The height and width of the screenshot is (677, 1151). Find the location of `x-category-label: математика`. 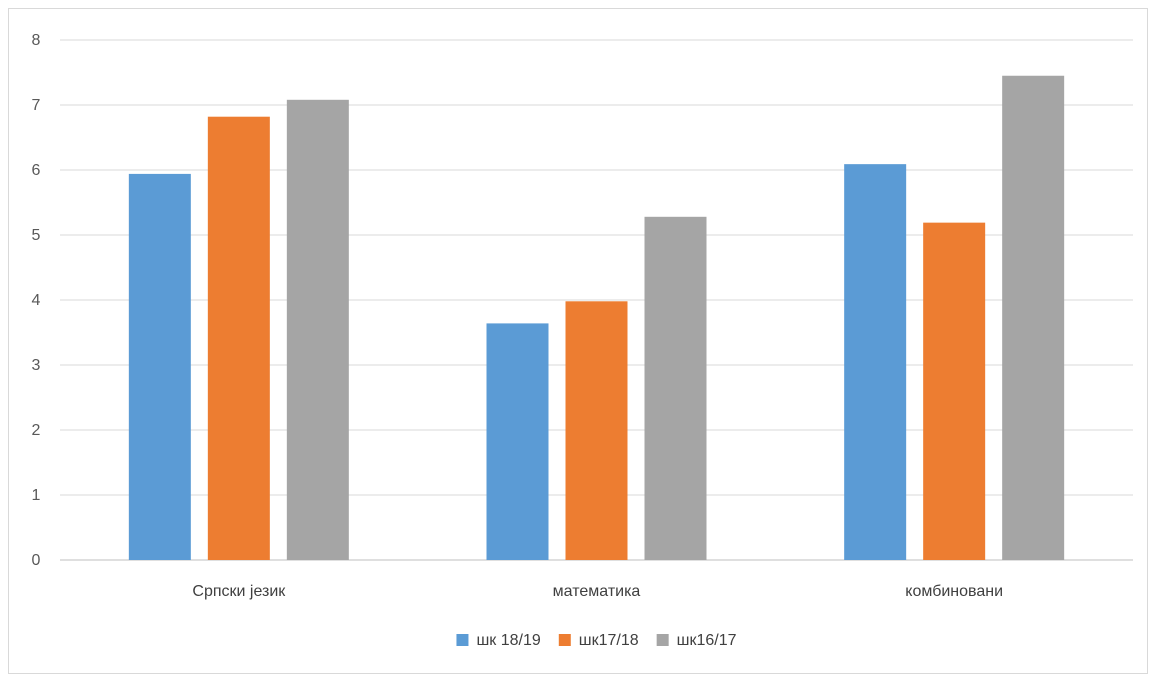

x-category-label: математика is located at coordinates (597, 591).